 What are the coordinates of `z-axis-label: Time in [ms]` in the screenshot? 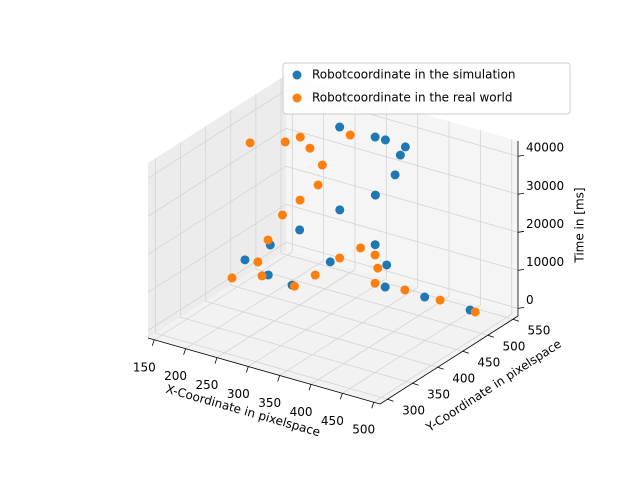 It's located at (580, 225).